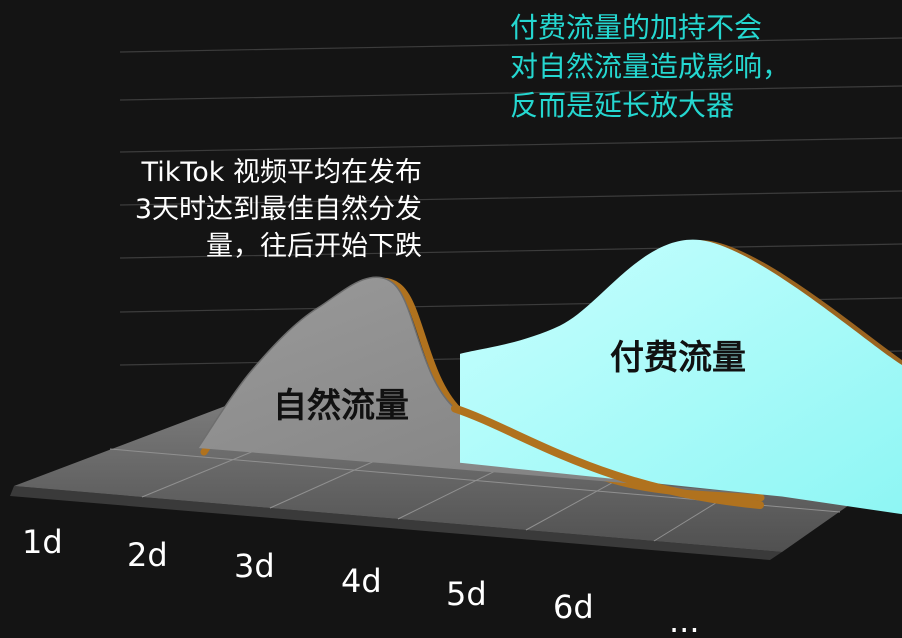  I want to click on series-label-paid: 付费流量, so click(678, 358).